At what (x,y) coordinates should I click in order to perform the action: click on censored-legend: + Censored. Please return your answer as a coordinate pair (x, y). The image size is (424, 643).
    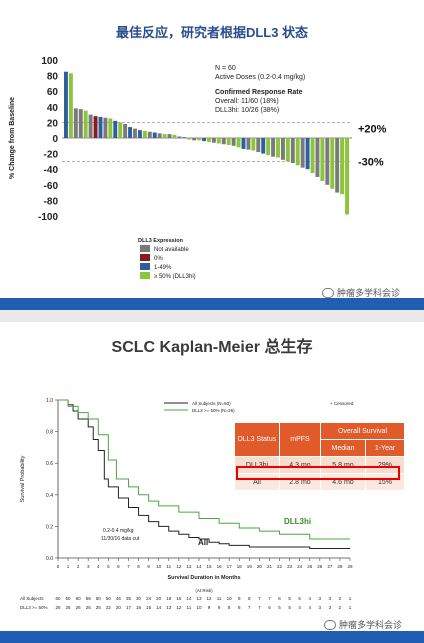
    Looking at the image, I should click on (342, 403).